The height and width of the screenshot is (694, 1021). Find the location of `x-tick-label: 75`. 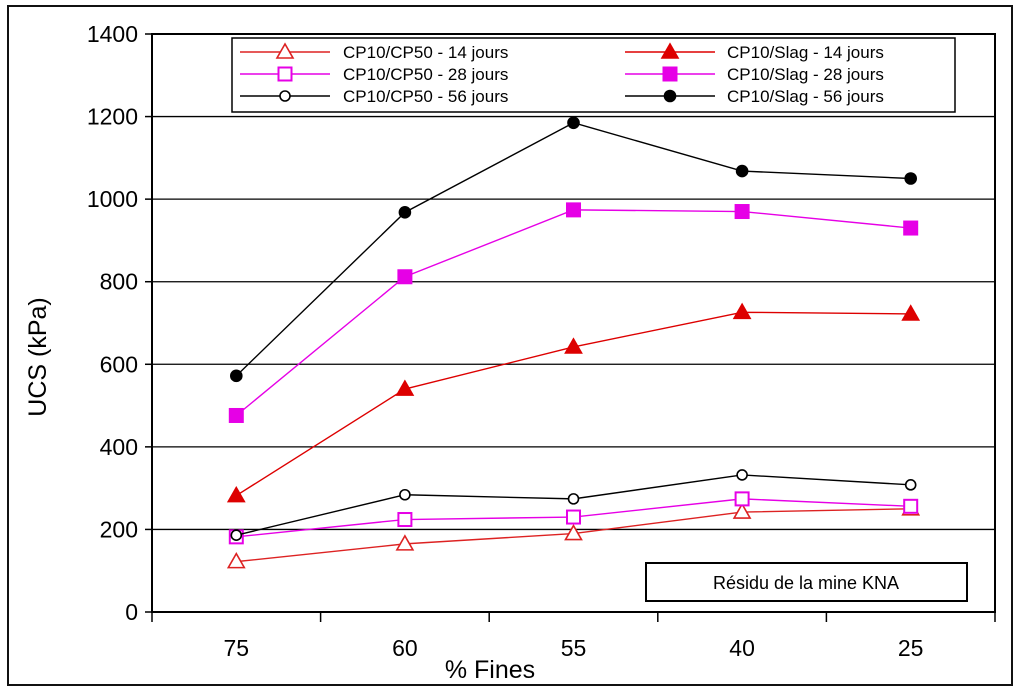

x-tick-label: 75 is located at coordinates (237, 648).